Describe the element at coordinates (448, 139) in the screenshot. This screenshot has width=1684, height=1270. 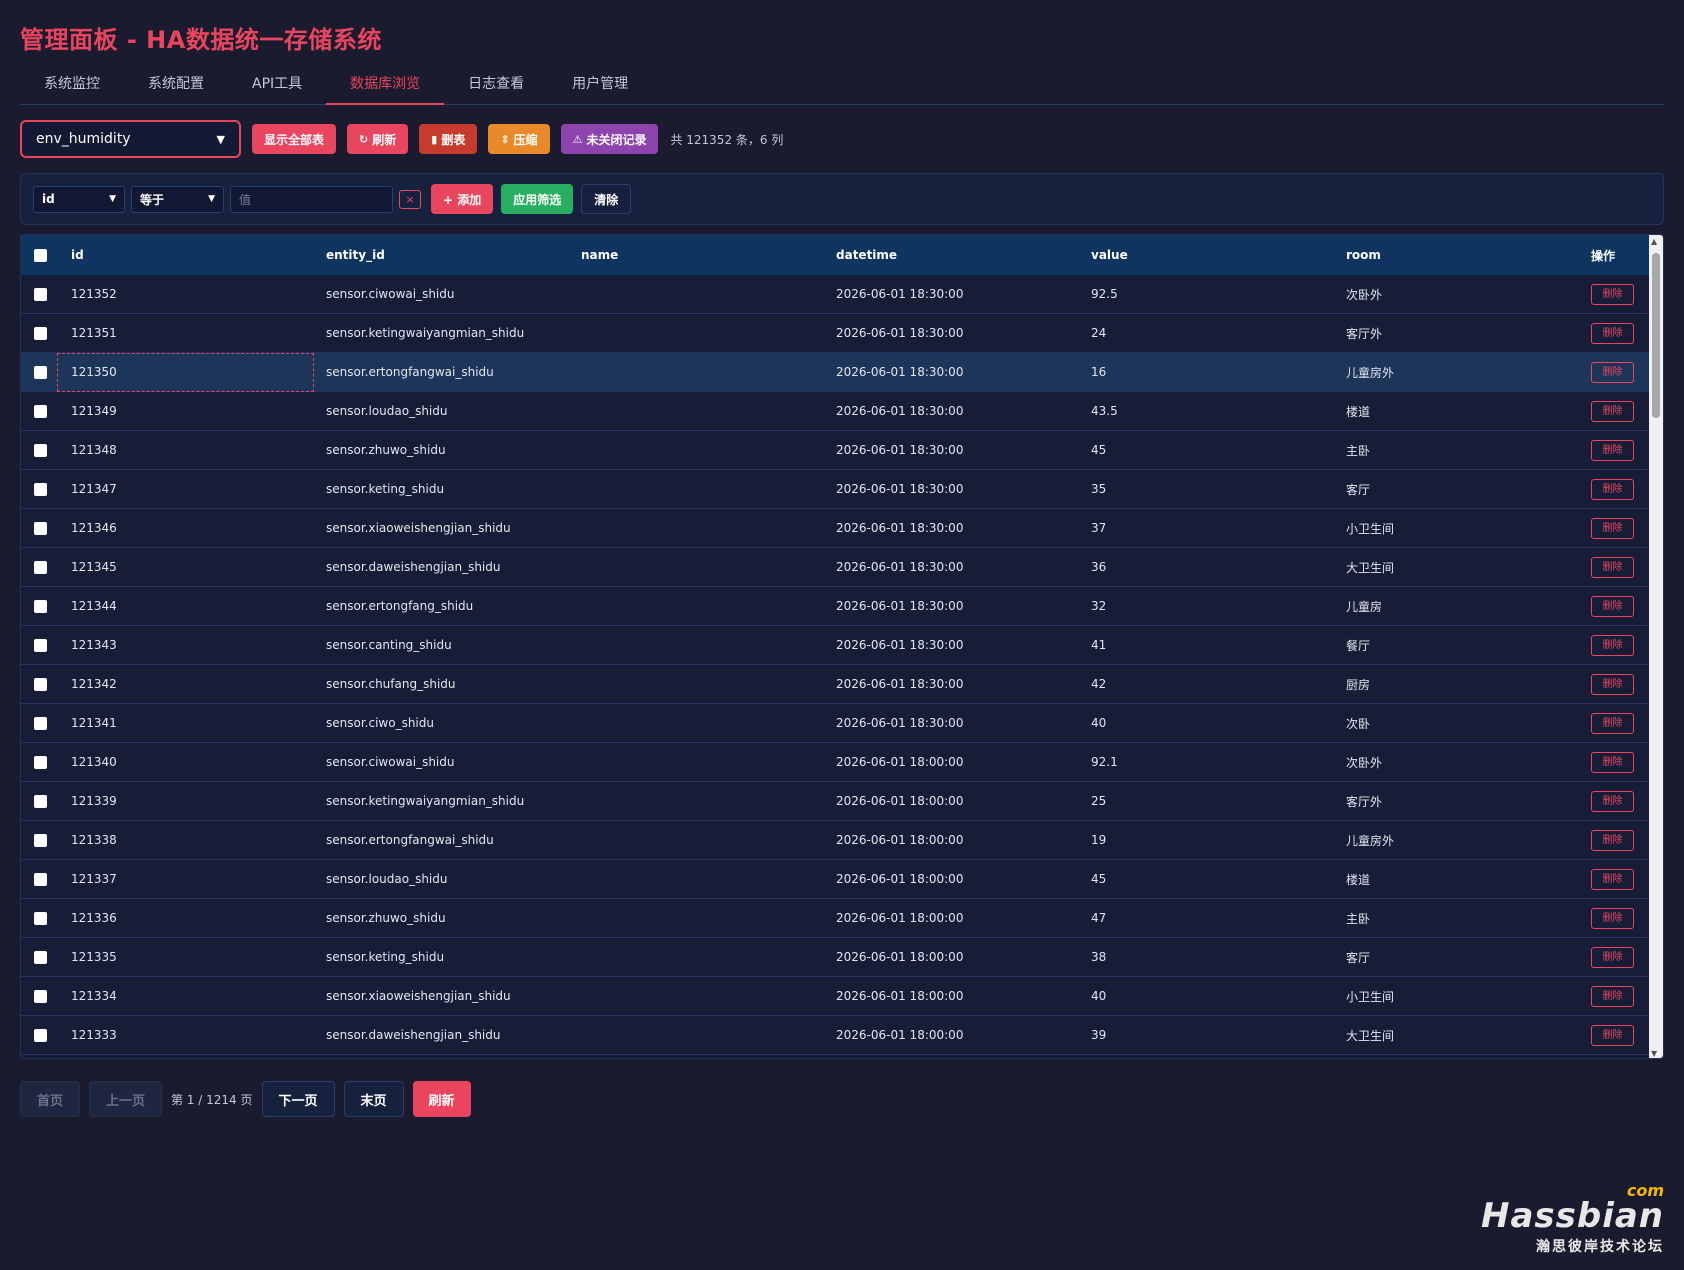
I see `drop-table-button: ▮ 删表` at that location.